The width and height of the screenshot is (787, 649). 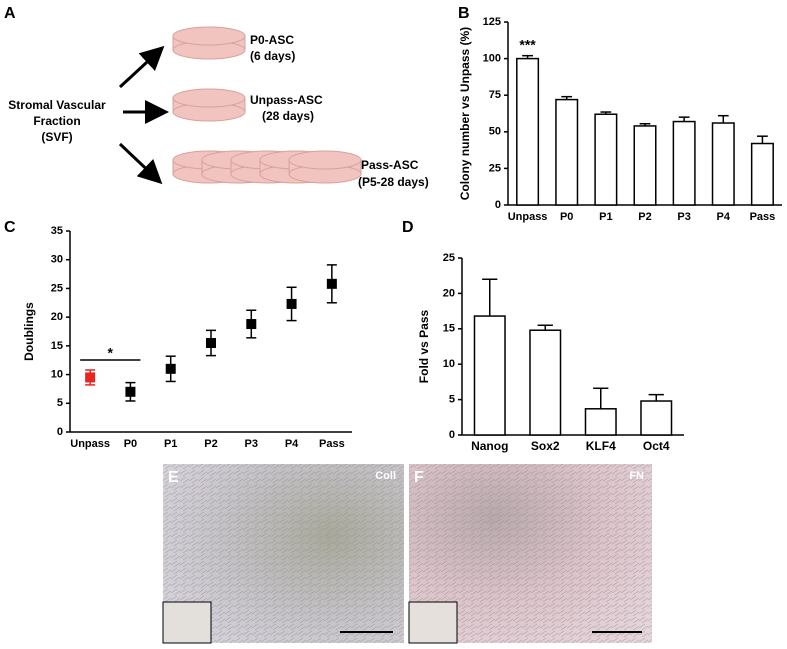 I want to click on x-tick-label: Nanog, so click(x=489, y=446).